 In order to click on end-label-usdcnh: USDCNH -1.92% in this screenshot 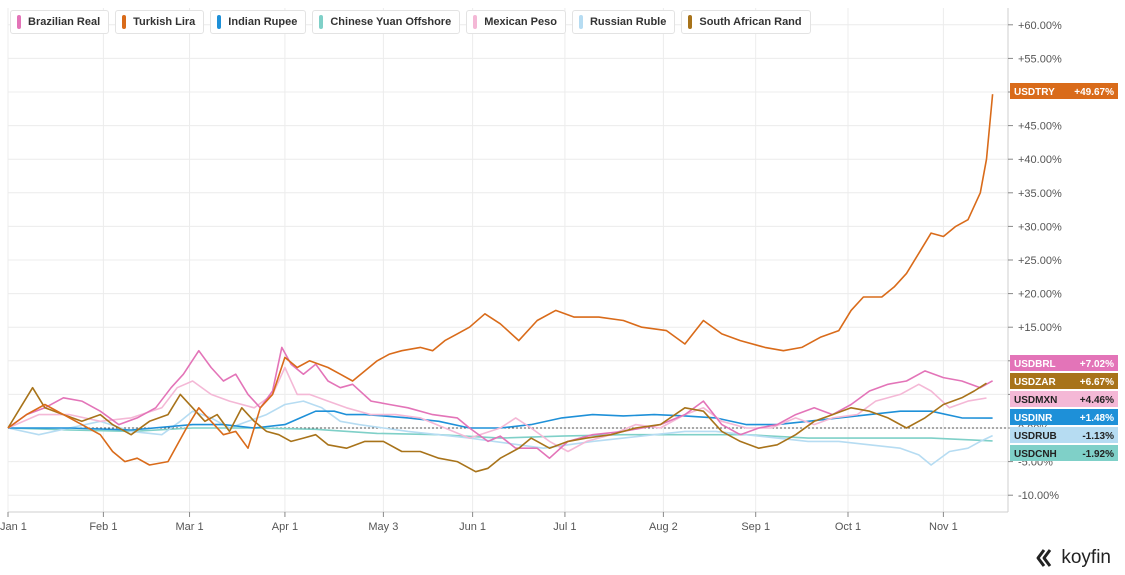, I will do `click(1064, 453)`.